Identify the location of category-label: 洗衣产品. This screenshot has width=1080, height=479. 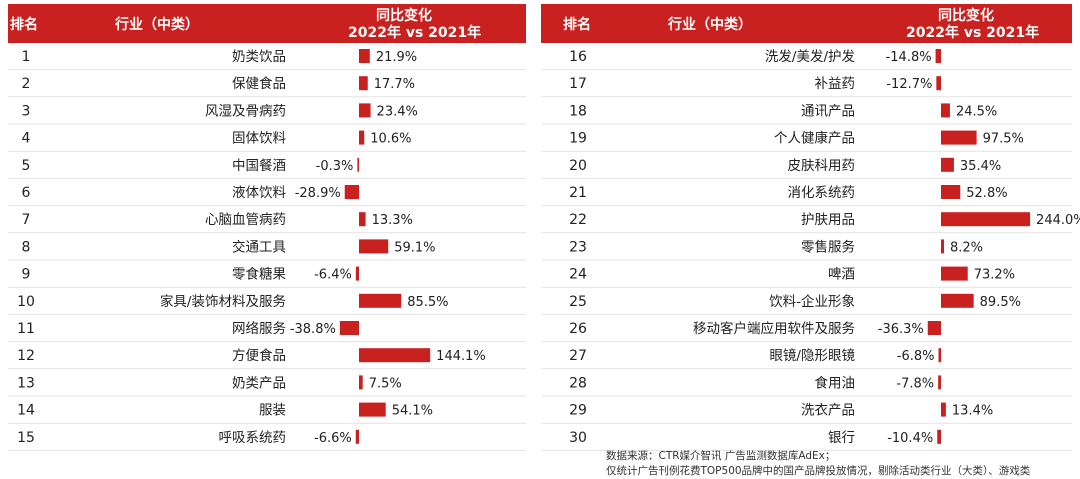
(828, 411).